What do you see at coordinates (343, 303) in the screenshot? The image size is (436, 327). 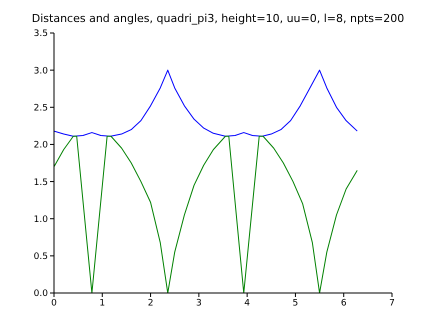 I see `x-tick-label: 6` at bounding box center [343, 303].